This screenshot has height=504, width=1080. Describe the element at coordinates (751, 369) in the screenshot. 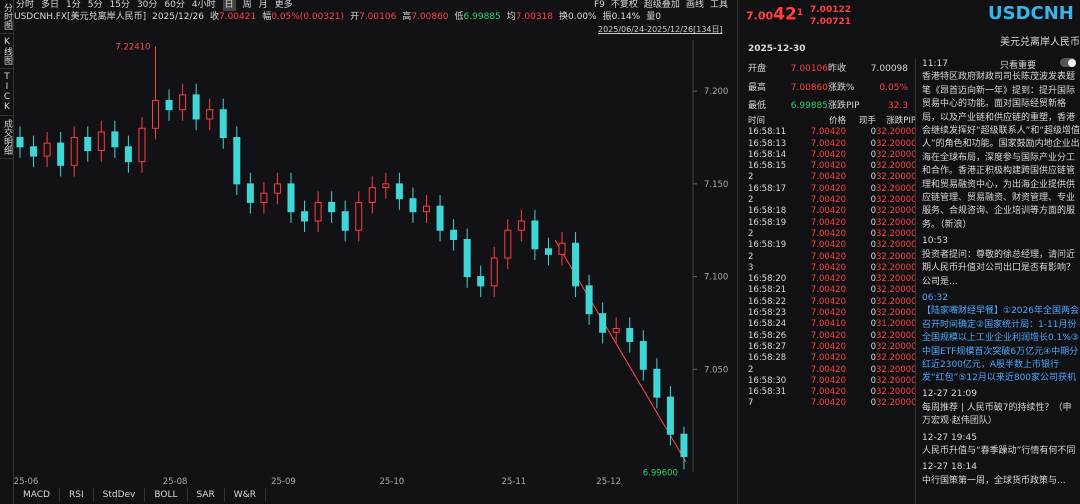

I see `trade-cell: 2` at that location.